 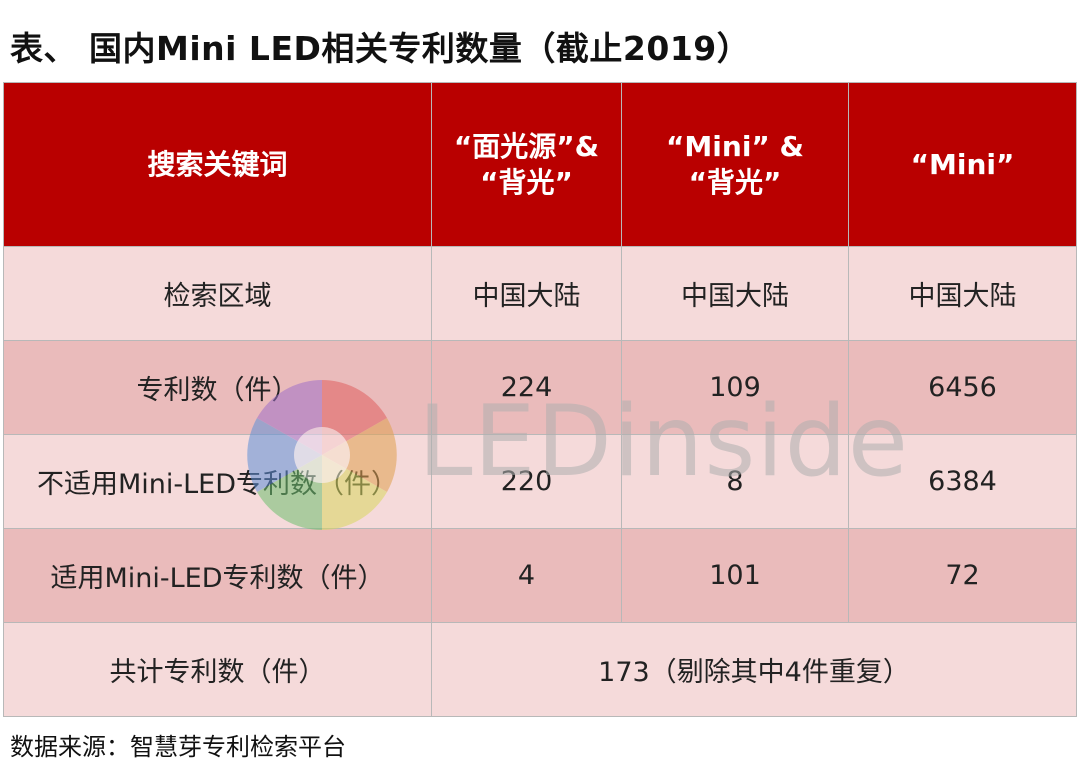 What do you see at coordinates (735, 575) in the screenshot?
I see `table-cell: 101` at bounding box center [735, 575].